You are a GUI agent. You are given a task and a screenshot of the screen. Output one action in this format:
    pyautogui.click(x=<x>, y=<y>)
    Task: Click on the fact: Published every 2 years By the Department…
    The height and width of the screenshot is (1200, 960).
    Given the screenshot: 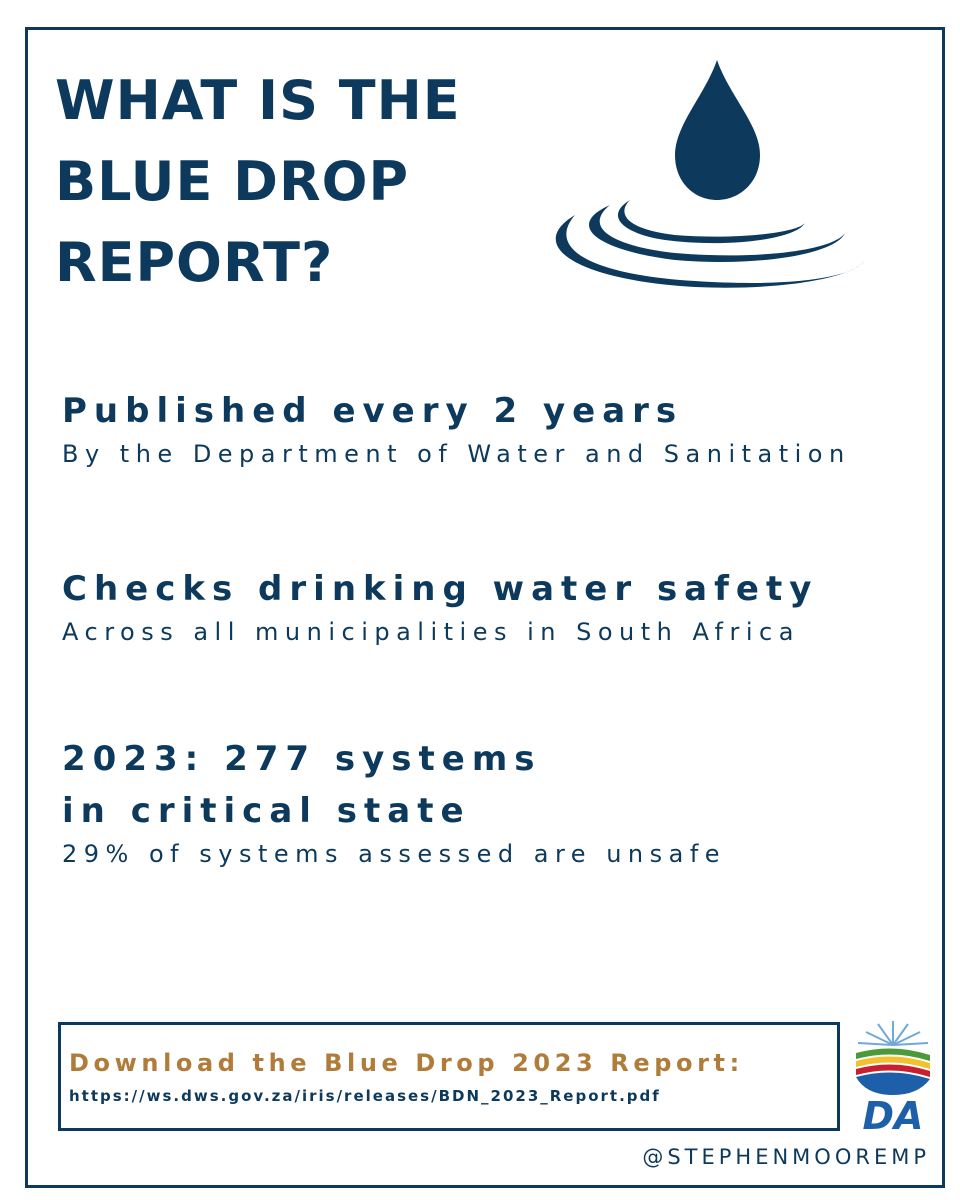 What is the action you would take?
    pyautogui.click(x=456, y=428)
    